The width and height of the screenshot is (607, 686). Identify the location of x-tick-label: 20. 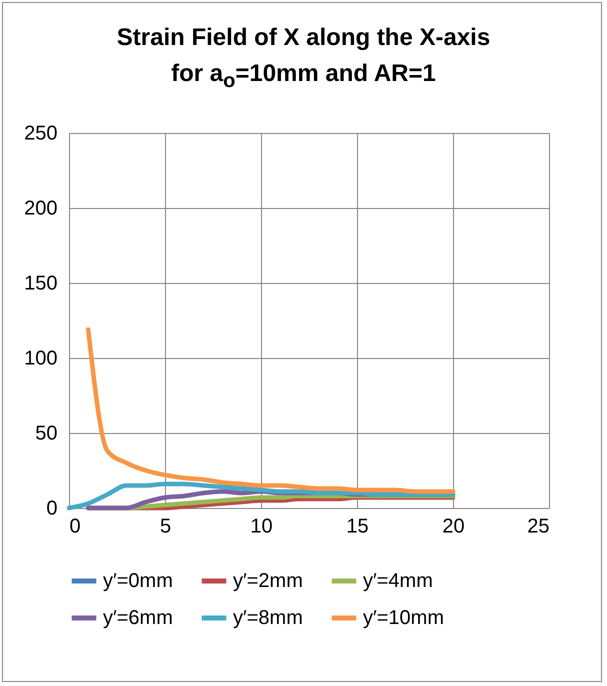
(453, 527).